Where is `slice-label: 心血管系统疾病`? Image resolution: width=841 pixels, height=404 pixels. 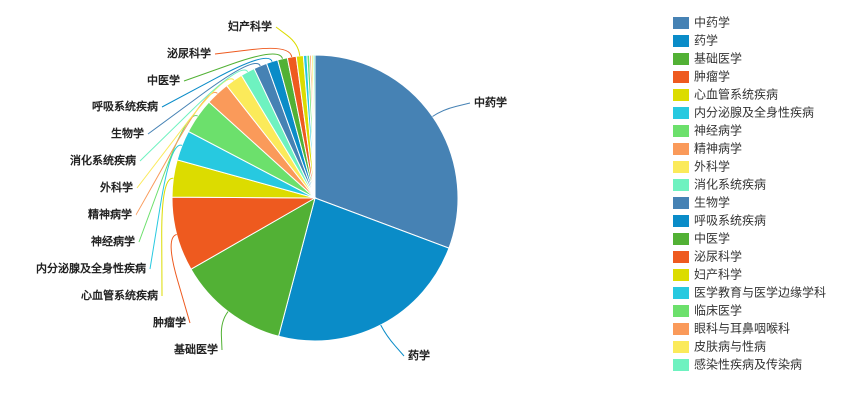 slice-label: 心血管系统疾病 is located at coordinates (119, 295).